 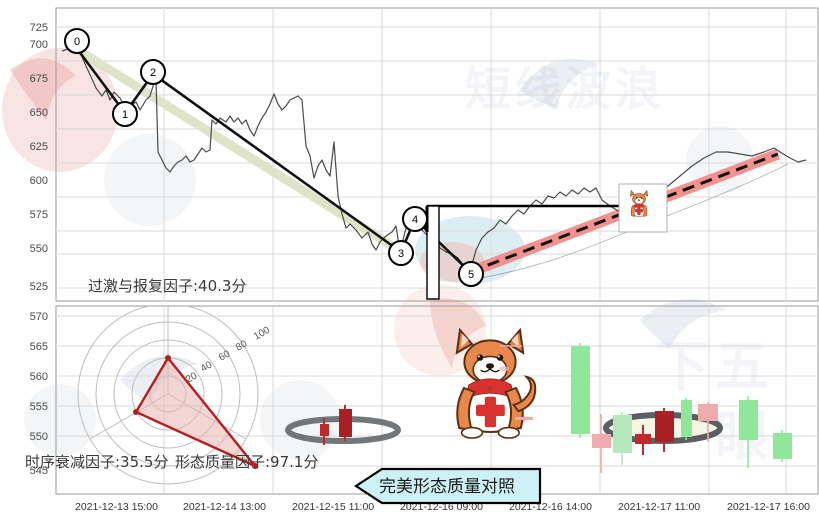 What do you see at coordinates (192, 377) in the screenshot?
I see `radar-tick-20: 20` at bounding box center [192, 377].